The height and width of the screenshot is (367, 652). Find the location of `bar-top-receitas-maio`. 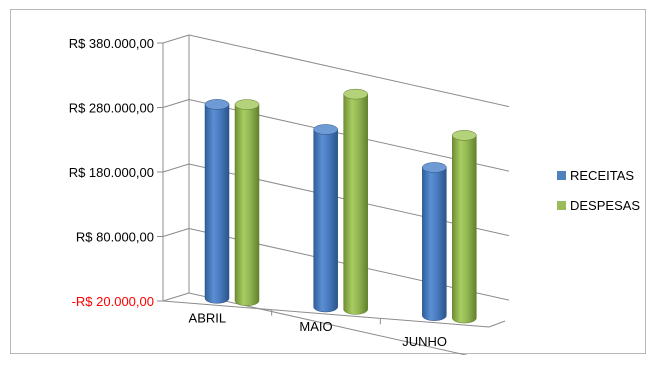

bar-top-receitas-maio is located at coordinates (325, 129).